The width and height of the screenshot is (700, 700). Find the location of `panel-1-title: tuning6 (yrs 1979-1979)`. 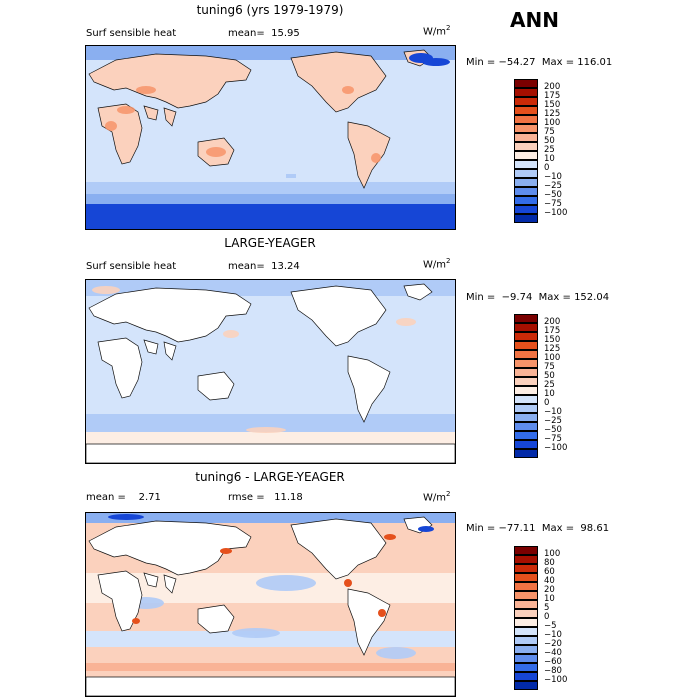

panel-1-title: tuning6 (yrs 1979-1979) is located at coordinates (270, 10).